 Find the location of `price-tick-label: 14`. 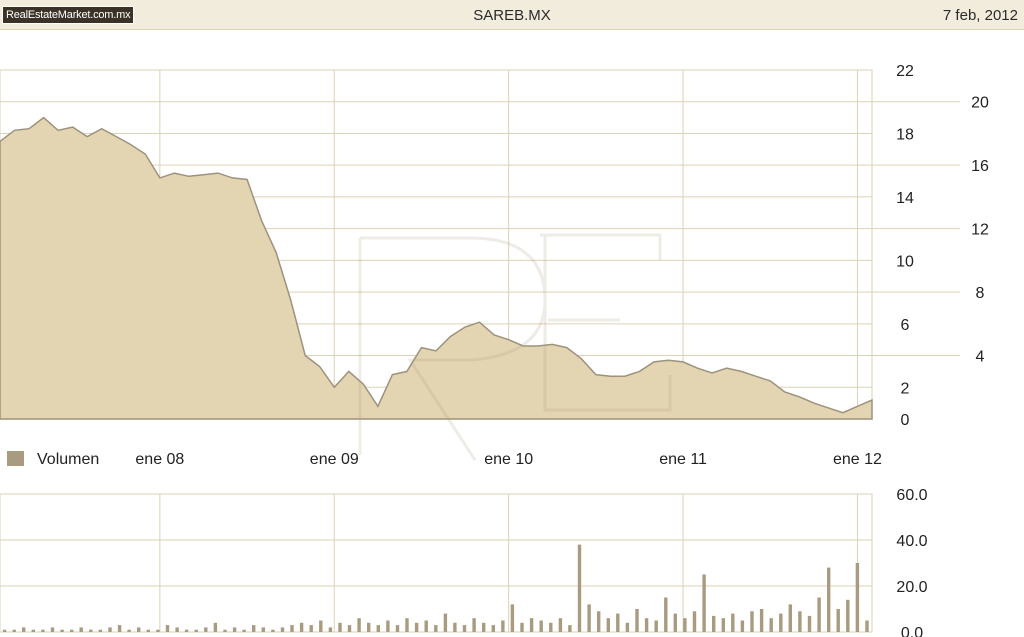

price-tick-label: 14 is located at coordinates (905, 198).